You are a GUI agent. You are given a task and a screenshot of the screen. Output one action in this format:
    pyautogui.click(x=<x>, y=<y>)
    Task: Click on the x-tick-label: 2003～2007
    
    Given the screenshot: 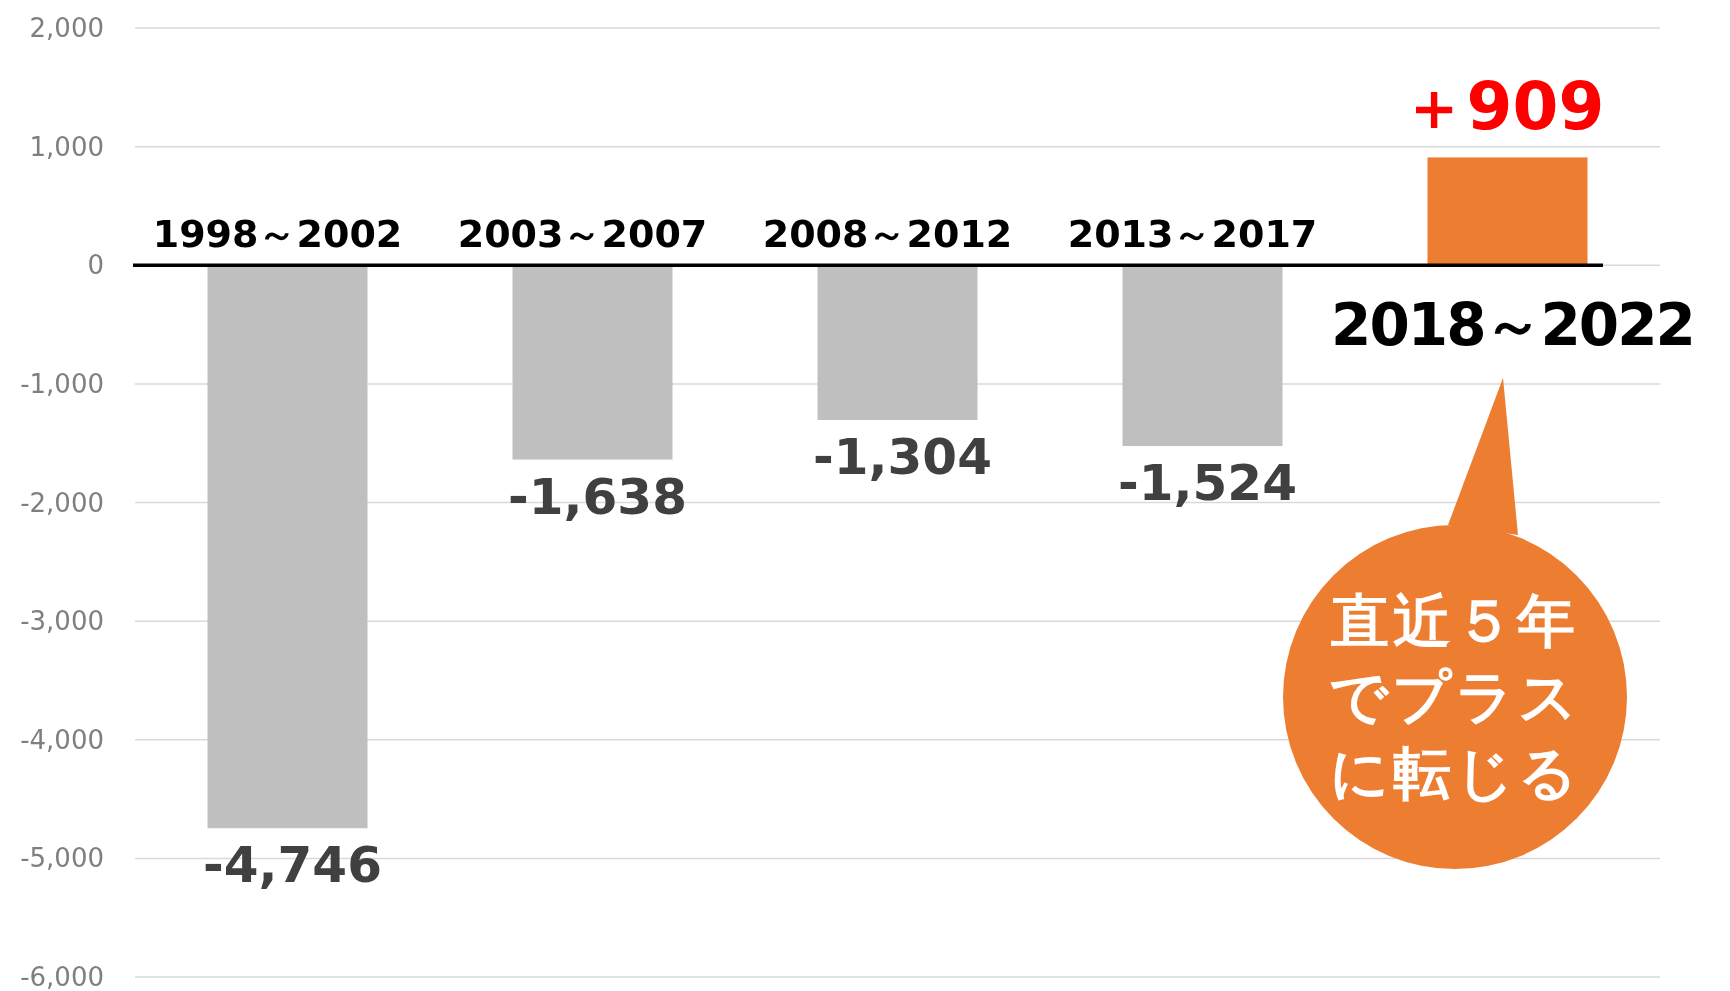 What is the action you would take?
    pyautogui.click(x=582, y=234)
    